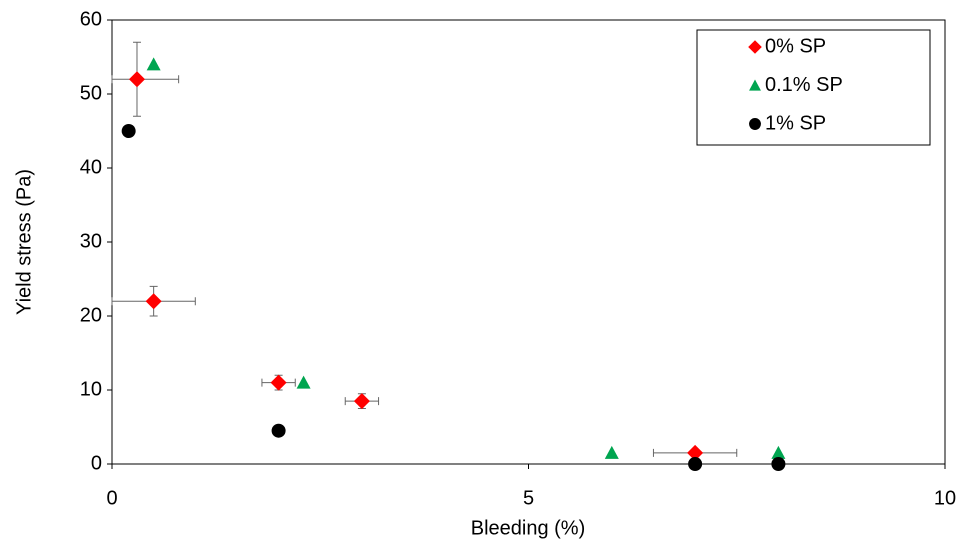  What do you see at coordinates (795, 123) in the screenshot?
I see `legend-label: 1% SP` at bounding box center [795, 123].